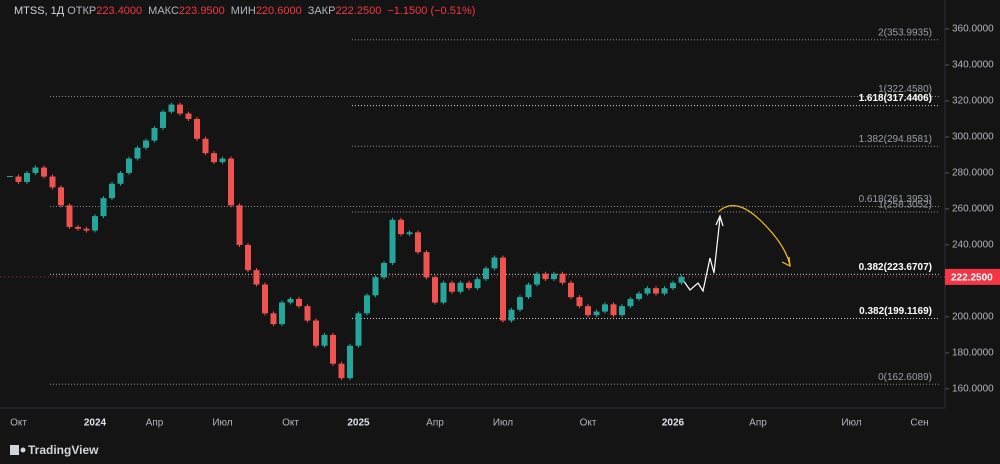  Describe the element at coordinates (163, 11) in the screenshot. I see `field-label: МАКС` at that location.